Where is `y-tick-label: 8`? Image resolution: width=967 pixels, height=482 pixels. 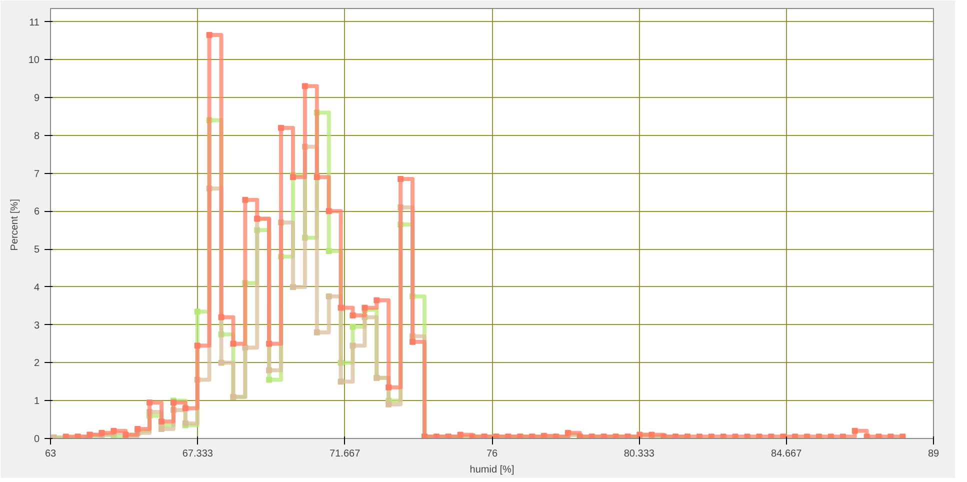 y-tick-label: 8 is located at coordinates (37, 136).